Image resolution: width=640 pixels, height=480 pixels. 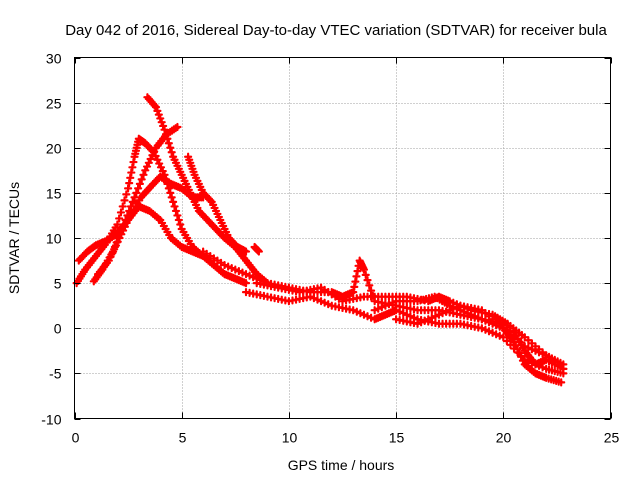 What do you see at coordinates (612, 438) in the screenshot?
I see `x-tick-label: 25` at bounding box center [612, 438].